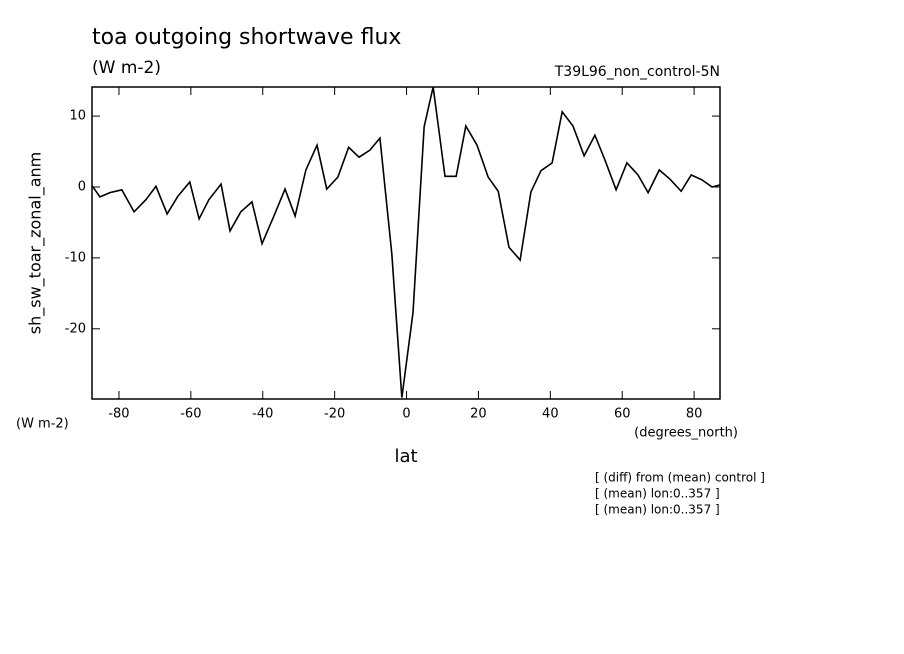 This screenshot has height=654, width=904. Describe the element at coordinates (82, 186) in the screenshot. I see `y-tick-label: 0` at that location.